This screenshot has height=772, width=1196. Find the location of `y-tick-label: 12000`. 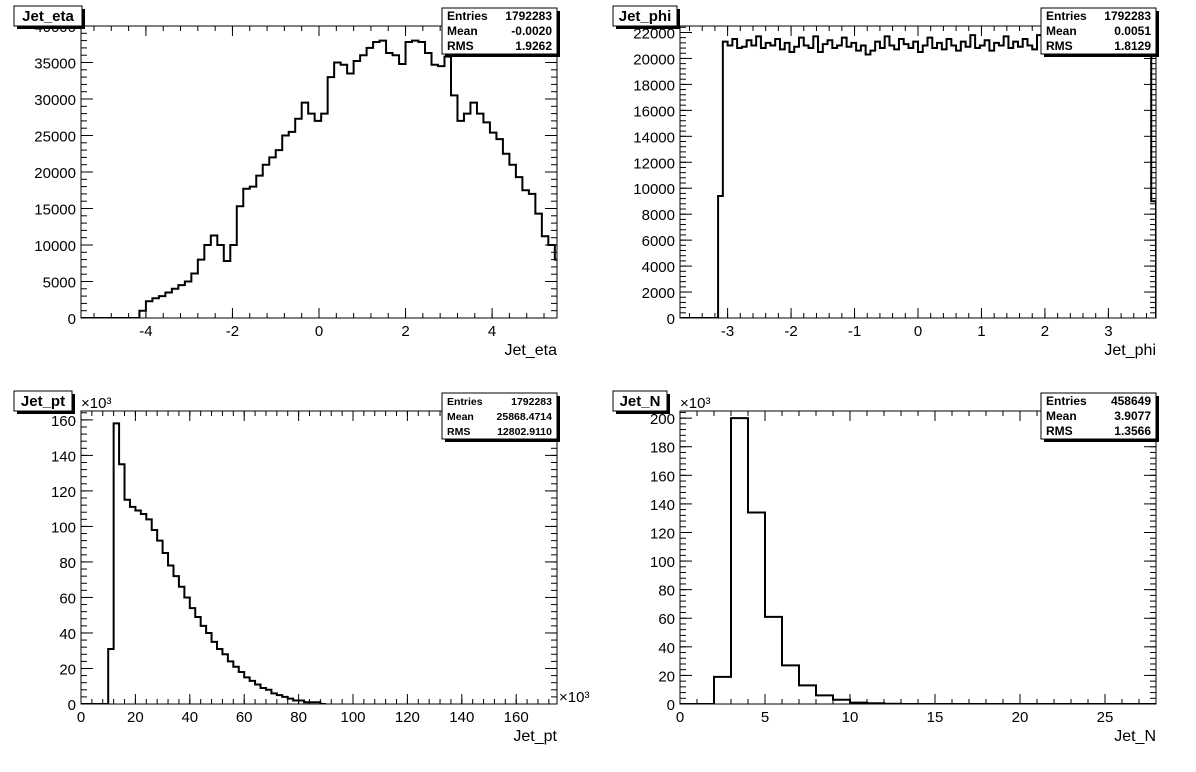

y-tick-label: 12000 is located at coordinates (654, 163).